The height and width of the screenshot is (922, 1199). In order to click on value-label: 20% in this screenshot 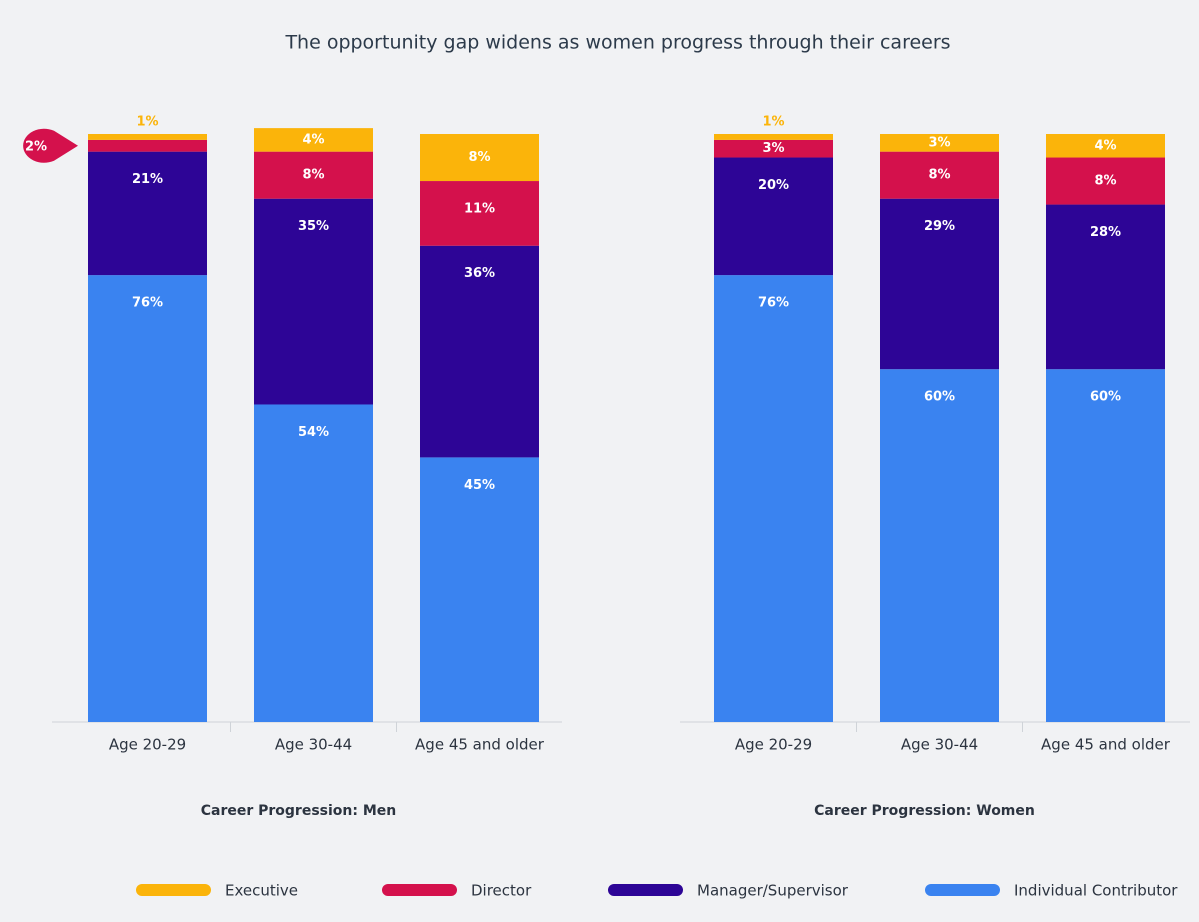, I will do `click(773, 185)`.